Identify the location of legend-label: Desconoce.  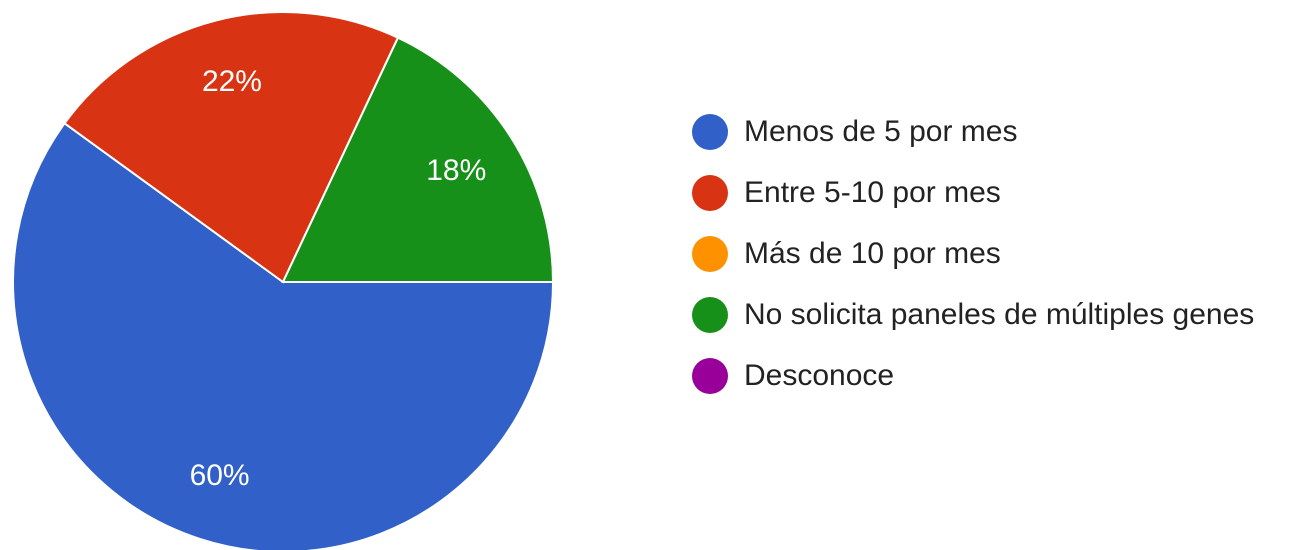
(819, 375).